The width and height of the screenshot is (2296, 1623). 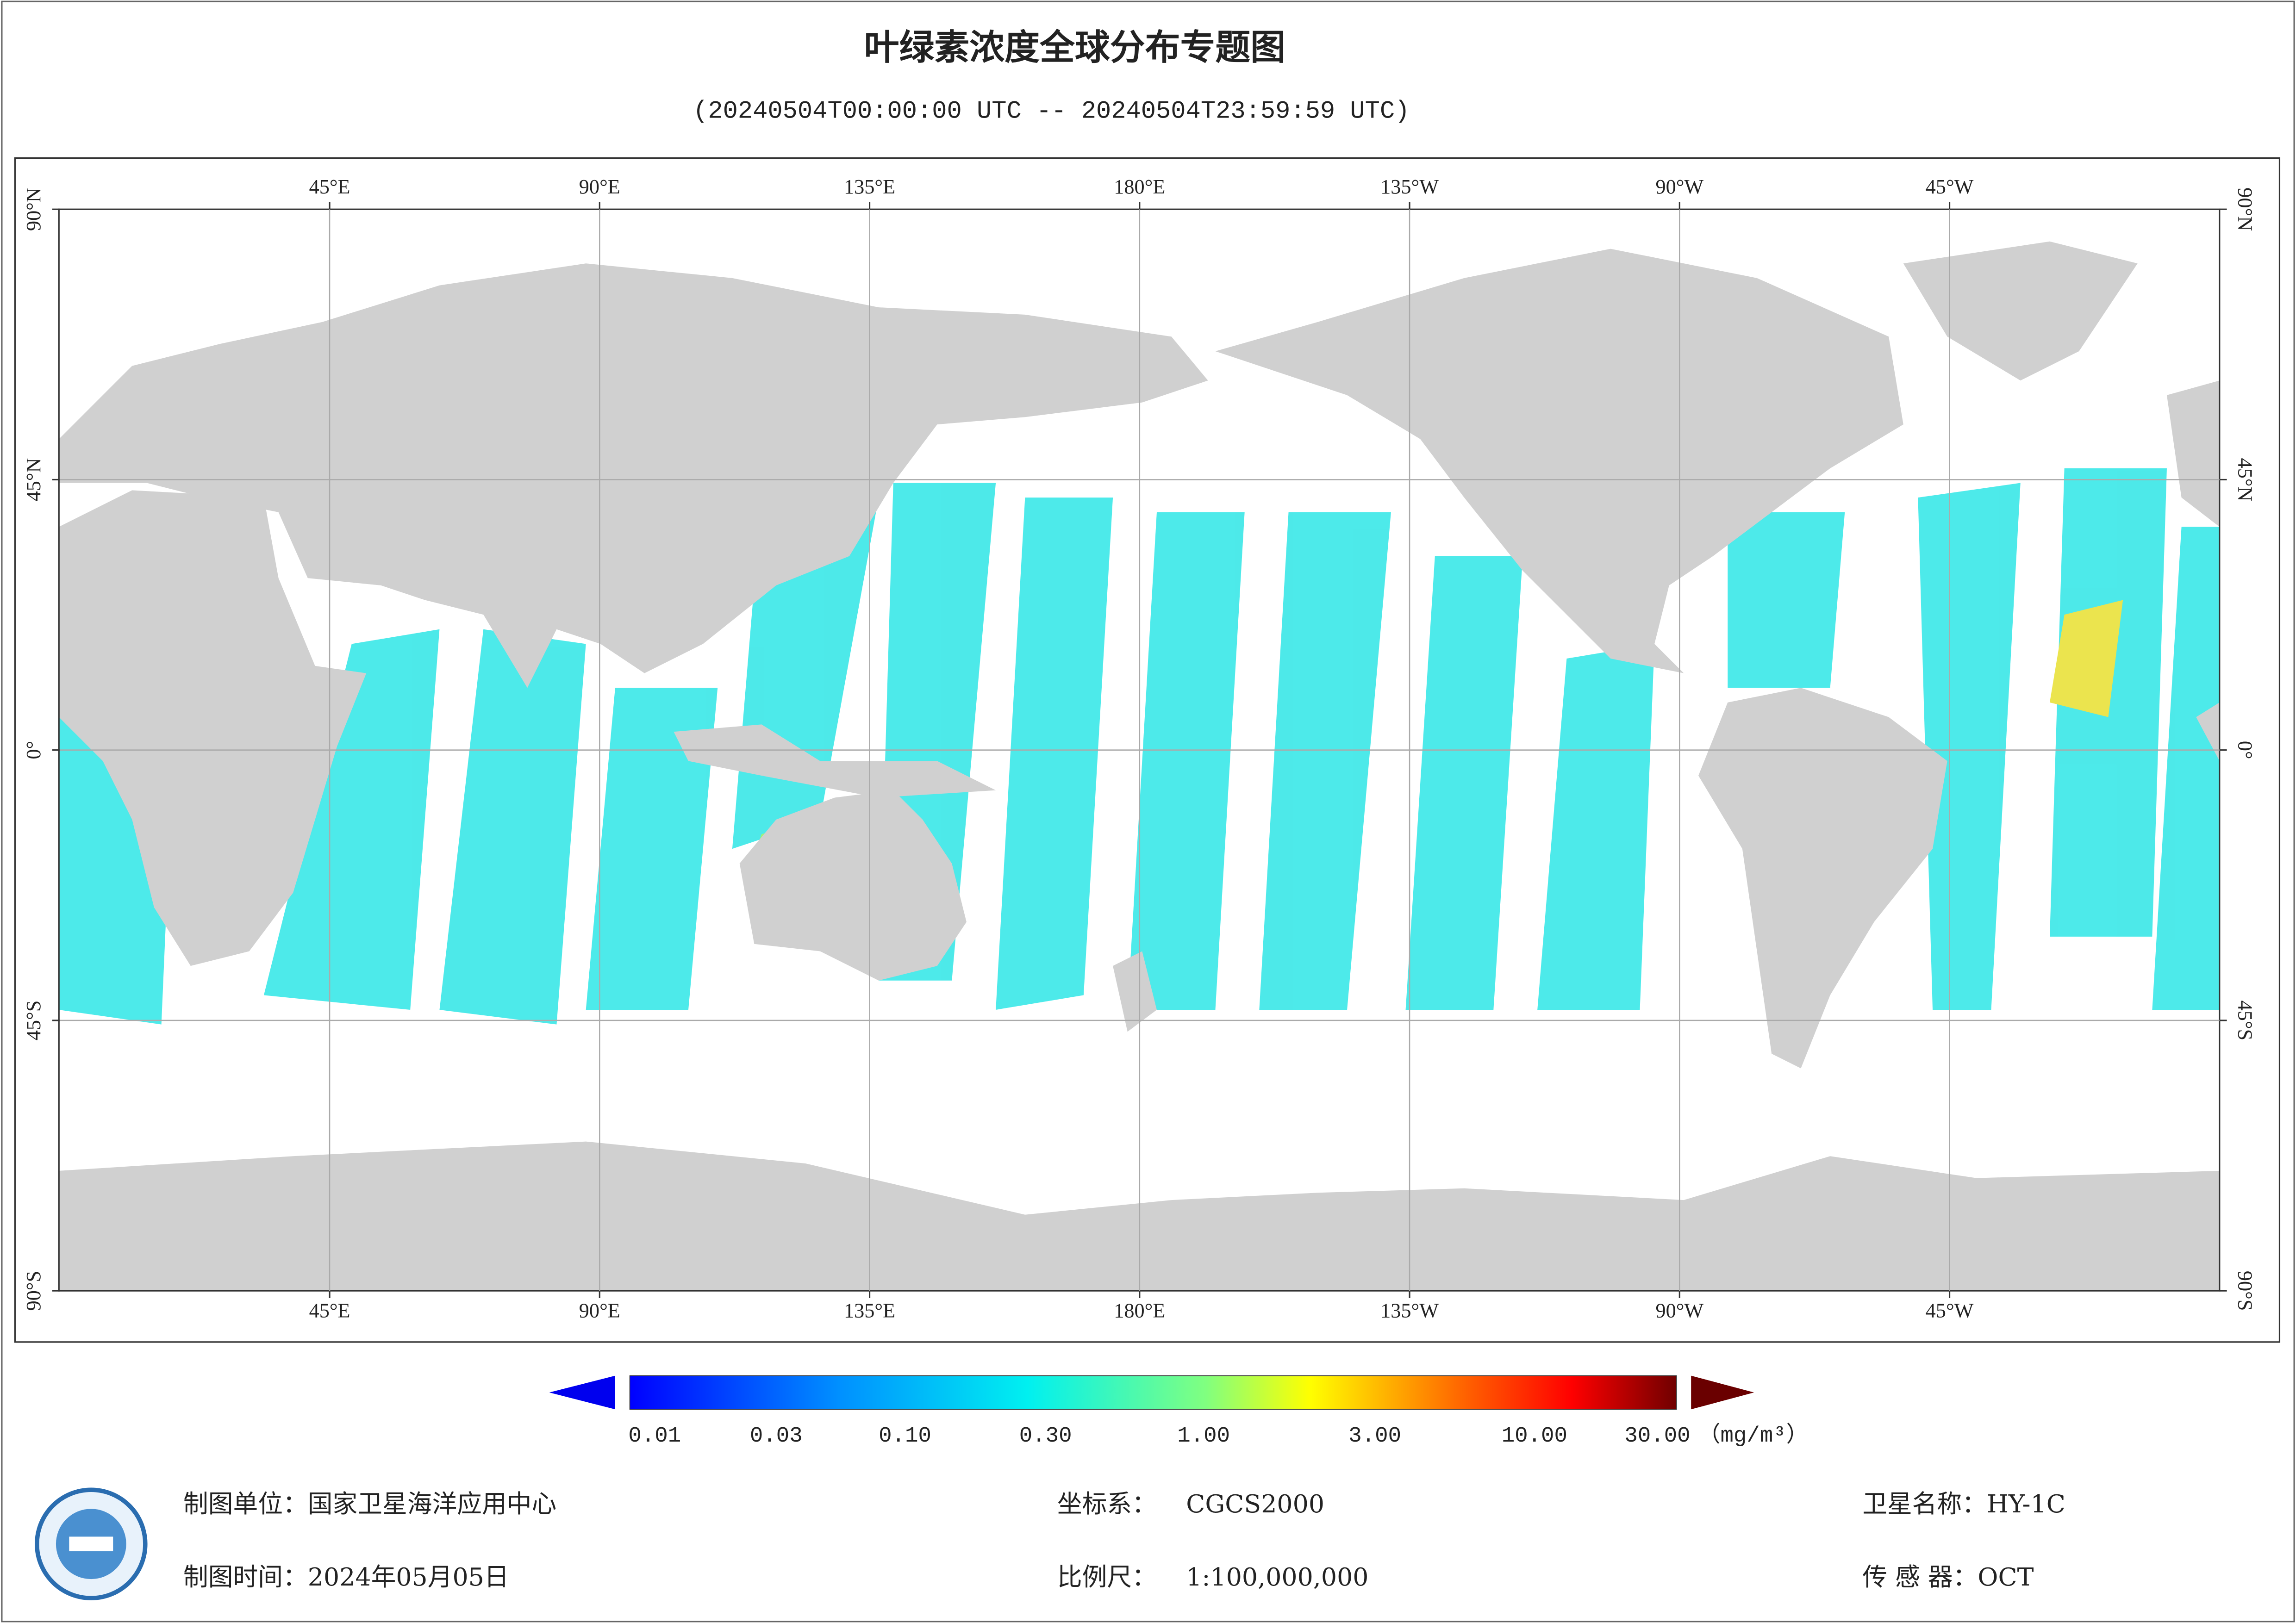 What do you see at coordinates (1075, 47) in the screenshot?
I see `title: 叶绿素浓度全球分布专题图` at bounding box center [1075, 47].